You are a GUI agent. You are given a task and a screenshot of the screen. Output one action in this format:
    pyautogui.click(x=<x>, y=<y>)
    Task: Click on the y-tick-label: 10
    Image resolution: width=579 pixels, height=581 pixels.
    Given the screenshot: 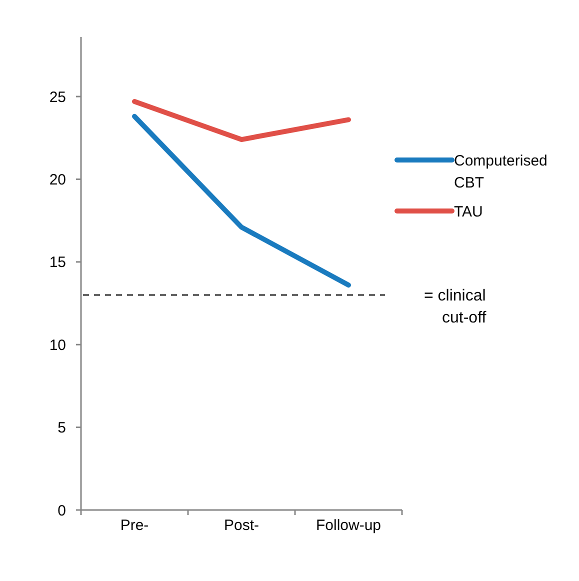 What is the action you would take?
    pyautogui.click(x=57, y=345)
    